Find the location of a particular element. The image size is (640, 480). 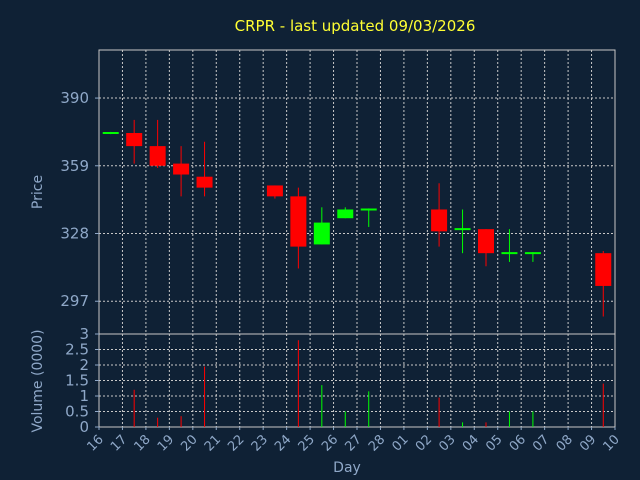

price-tick-label: 359 is located at coordinates (74, 166).